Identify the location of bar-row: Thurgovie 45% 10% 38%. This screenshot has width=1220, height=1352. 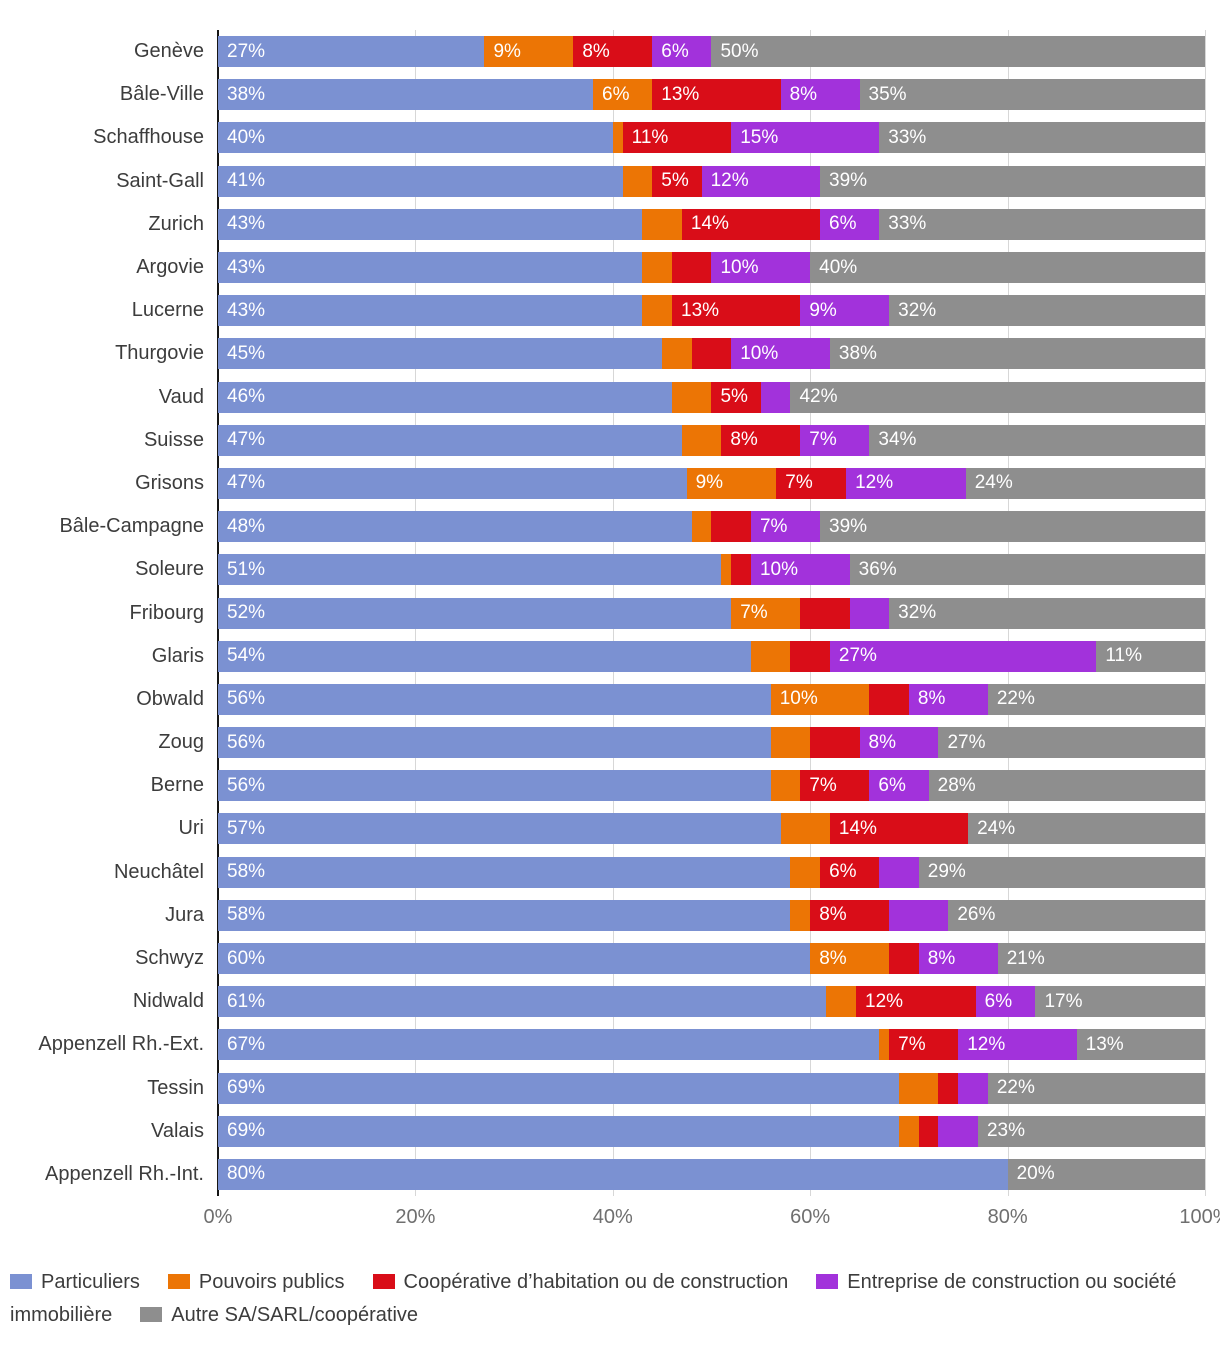
(602, 353).